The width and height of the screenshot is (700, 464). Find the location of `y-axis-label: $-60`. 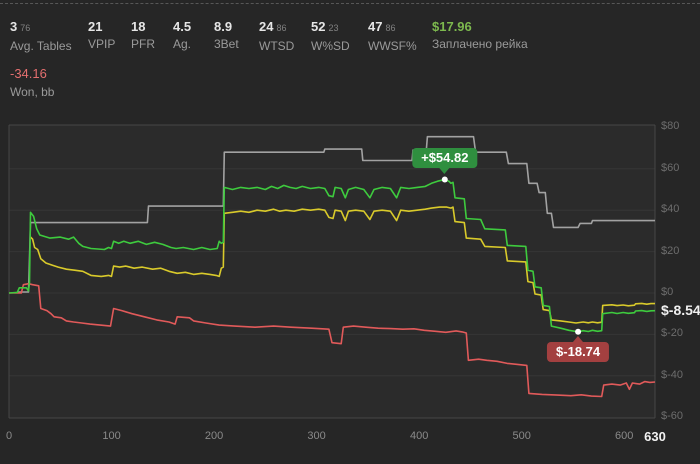

y-axis-label: $-60 is located at coordinates (672, 416).